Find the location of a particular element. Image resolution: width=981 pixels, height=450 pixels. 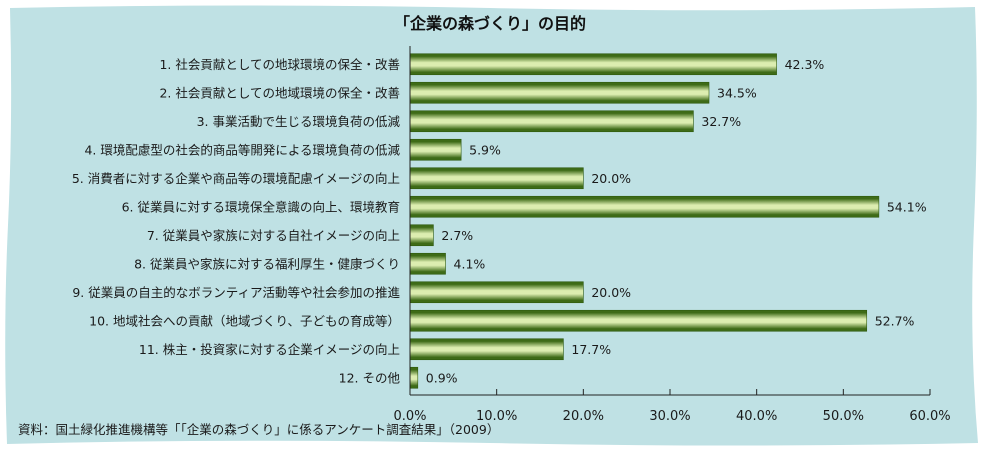

x-tick-label: 0.0% is located at coordinates (409, 416).